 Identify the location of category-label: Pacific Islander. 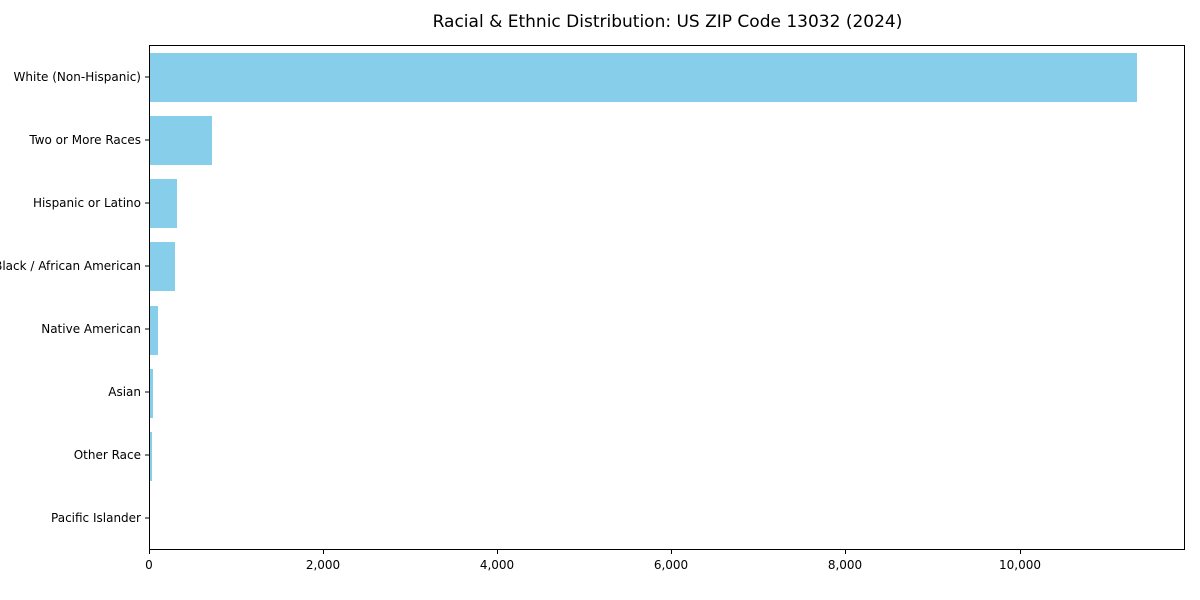
(96, 518).